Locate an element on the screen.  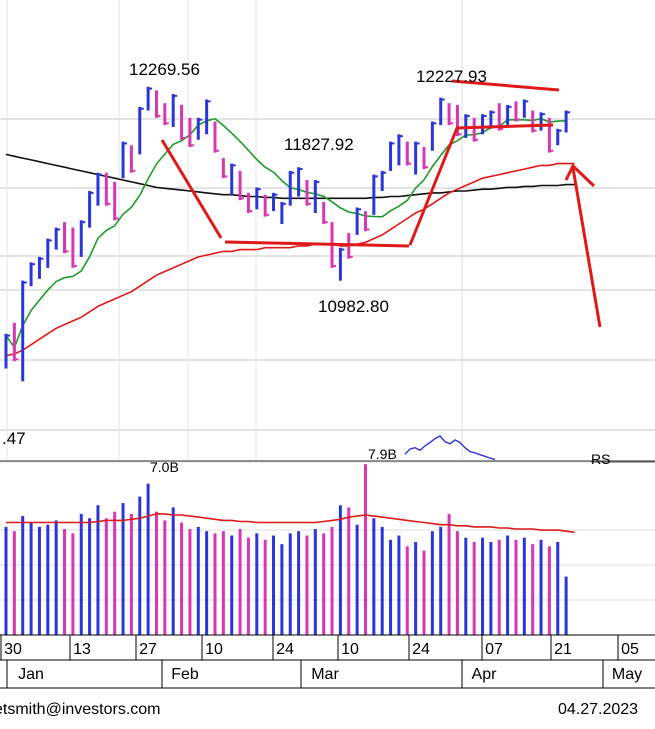
month-tick-label: Jan is located at coordinates (31, 674).